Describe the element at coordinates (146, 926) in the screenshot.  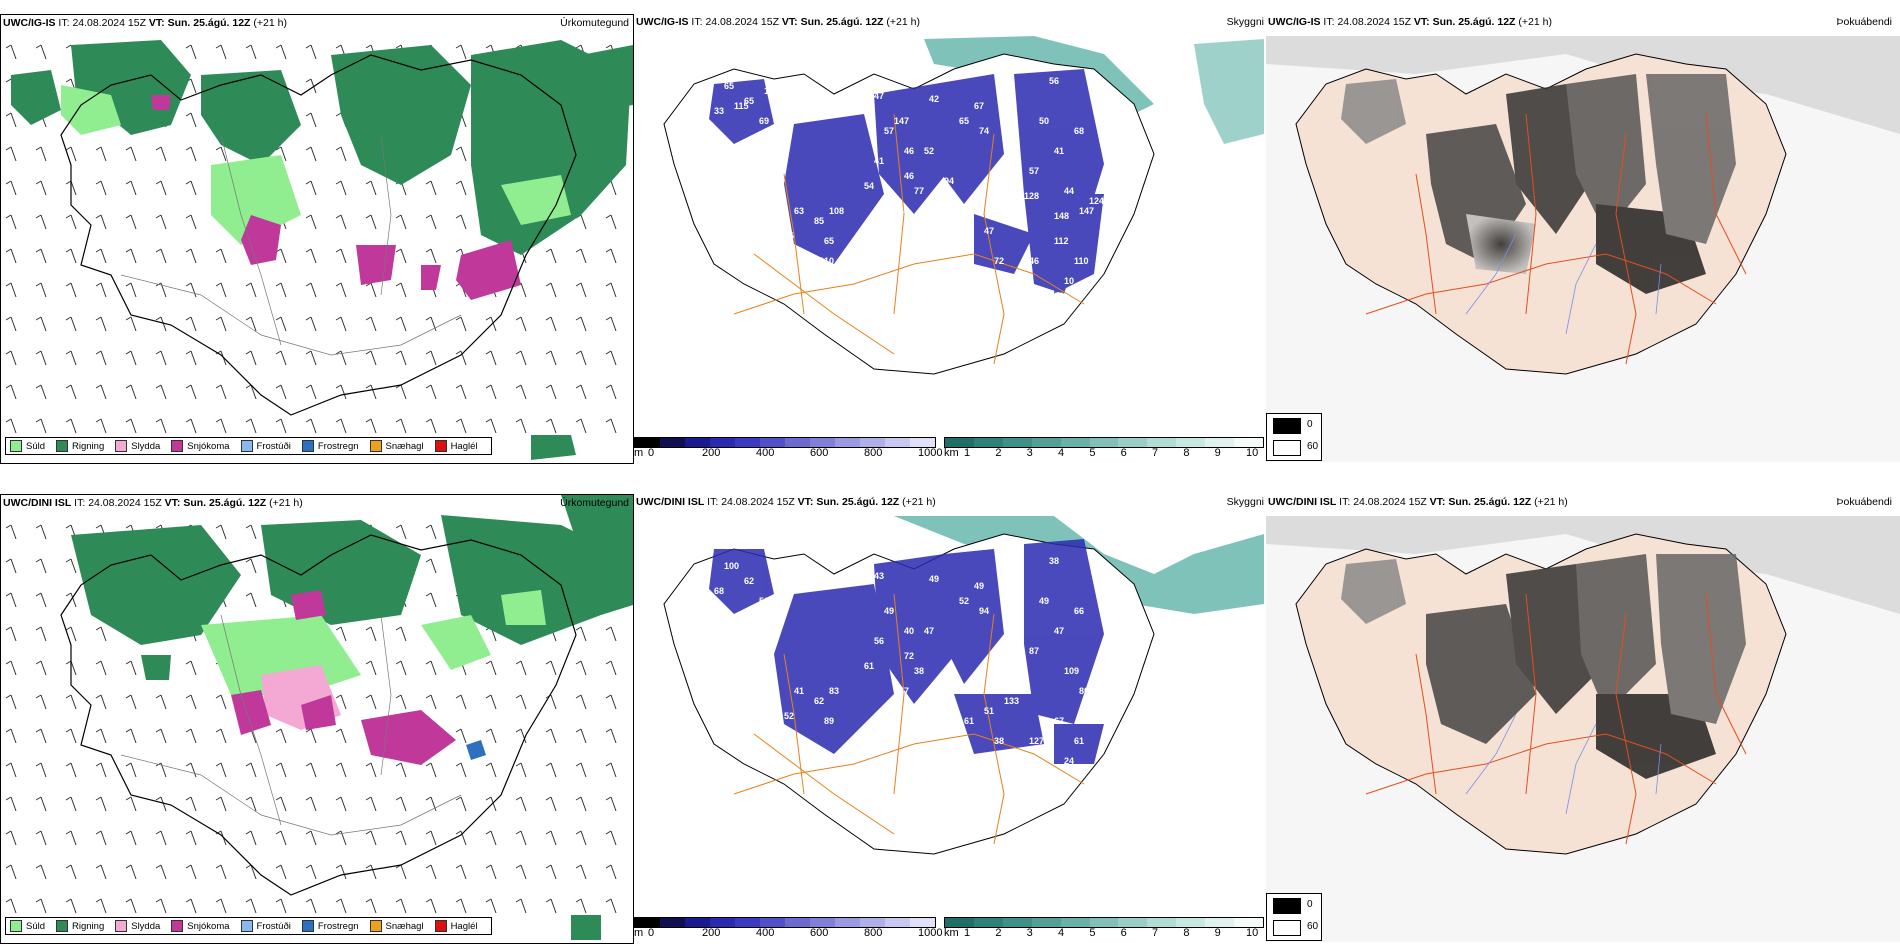
I see `legend-label: Slydda` at that location.